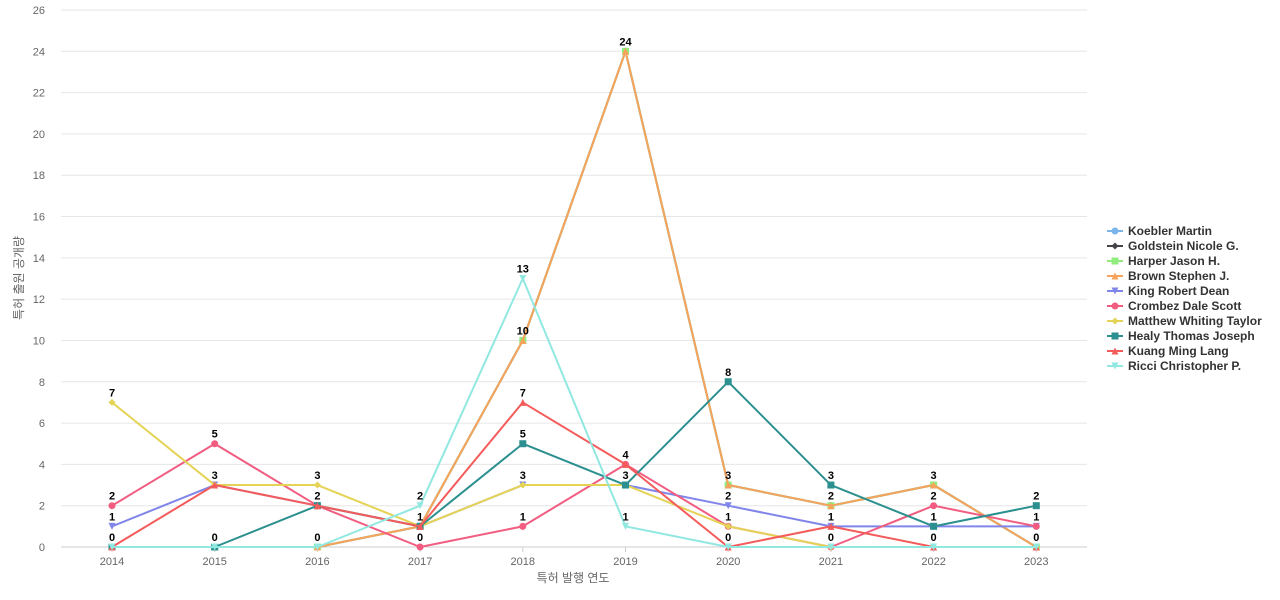  What do you see at coordinates (1168, 351) in the screenshot?
I see `legend-item: Kuang Ming Lang` at bounding box center [1168, 351].